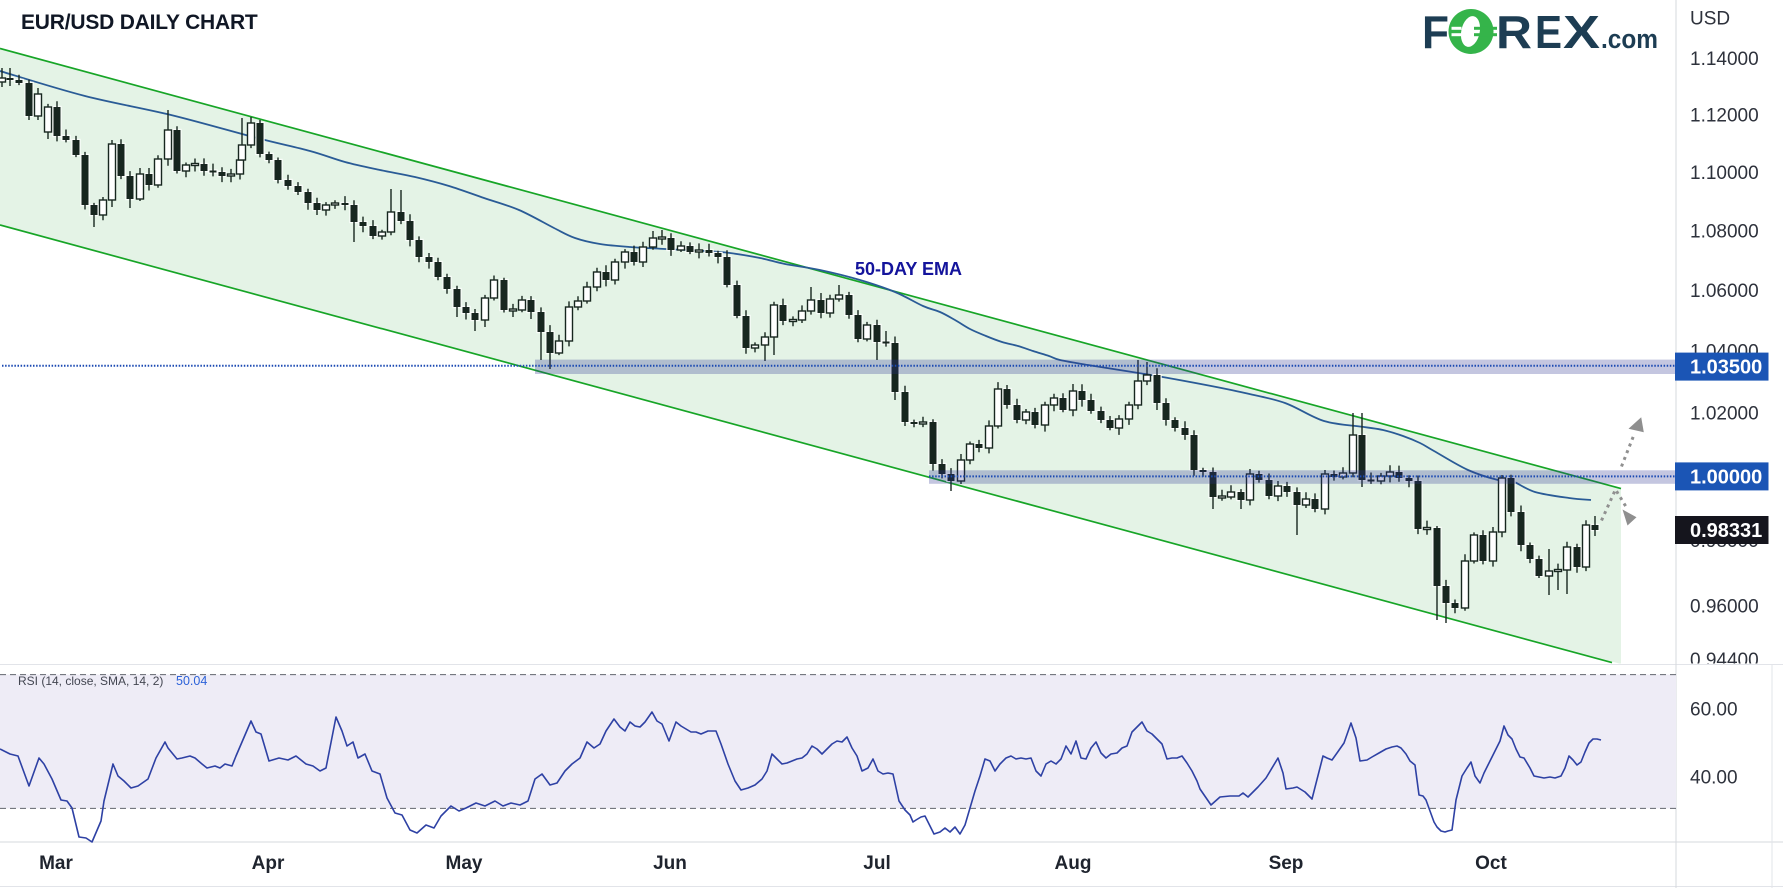  I want to click on svg-text: 1.06000, so click(1724, 291).